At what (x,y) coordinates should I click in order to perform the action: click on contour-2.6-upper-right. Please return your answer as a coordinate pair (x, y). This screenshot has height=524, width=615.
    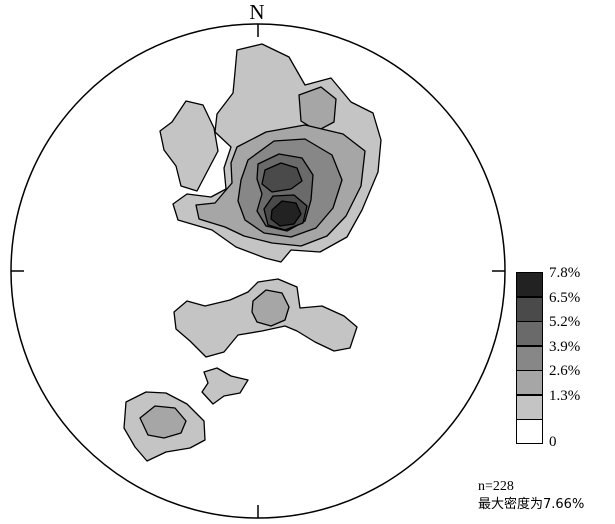
    Looking at the image, I should click on (317, 109).